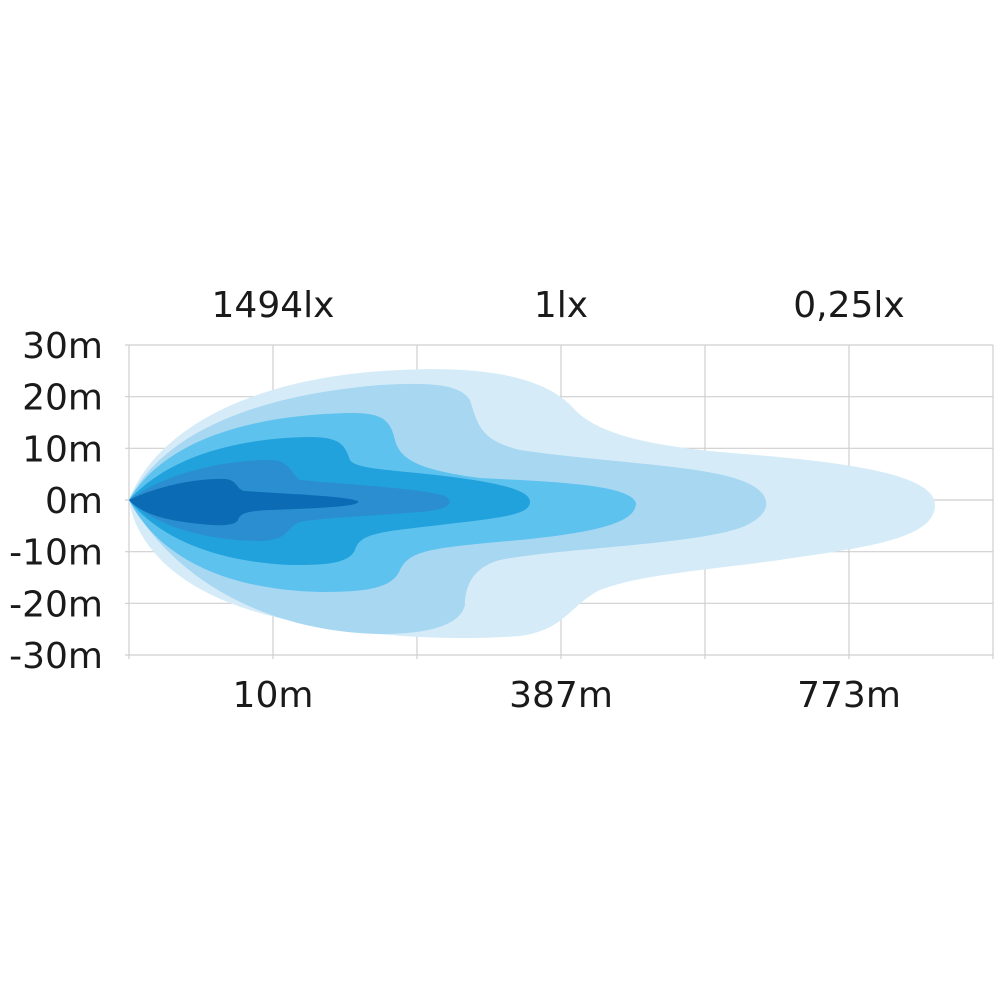  What do you see at coordinates (56, 604) in the screenshot?
I see `y-tick-label: -20m` at bounding box center [56, 604].